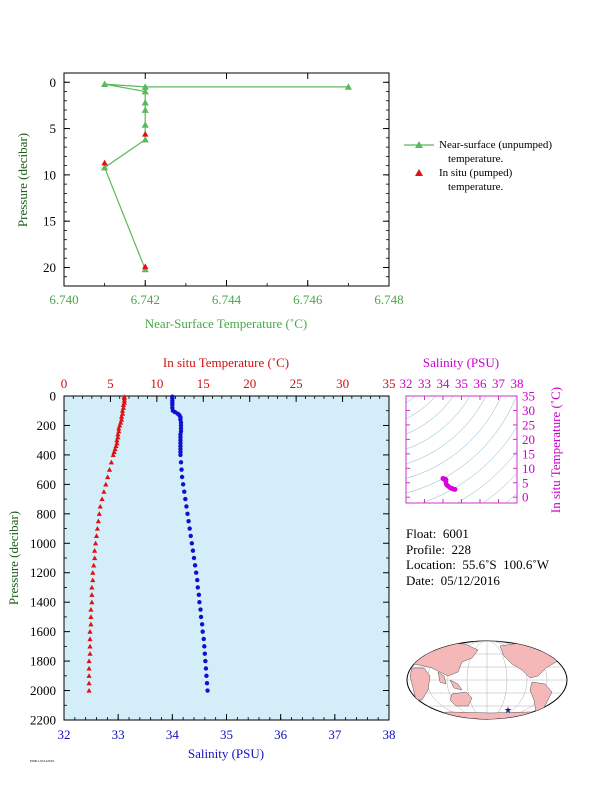 The image size is (612, 797). I want to click on chart2-sal-tick-label: 38, so click(389, 734).